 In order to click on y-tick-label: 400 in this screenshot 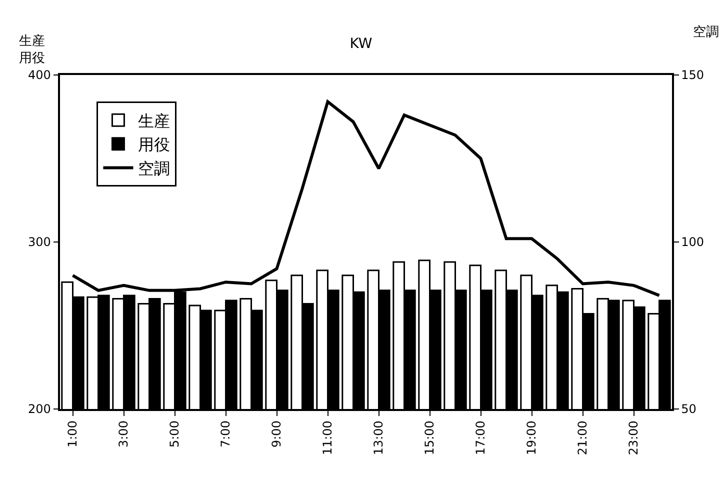, I will do `click(39, 75)`.